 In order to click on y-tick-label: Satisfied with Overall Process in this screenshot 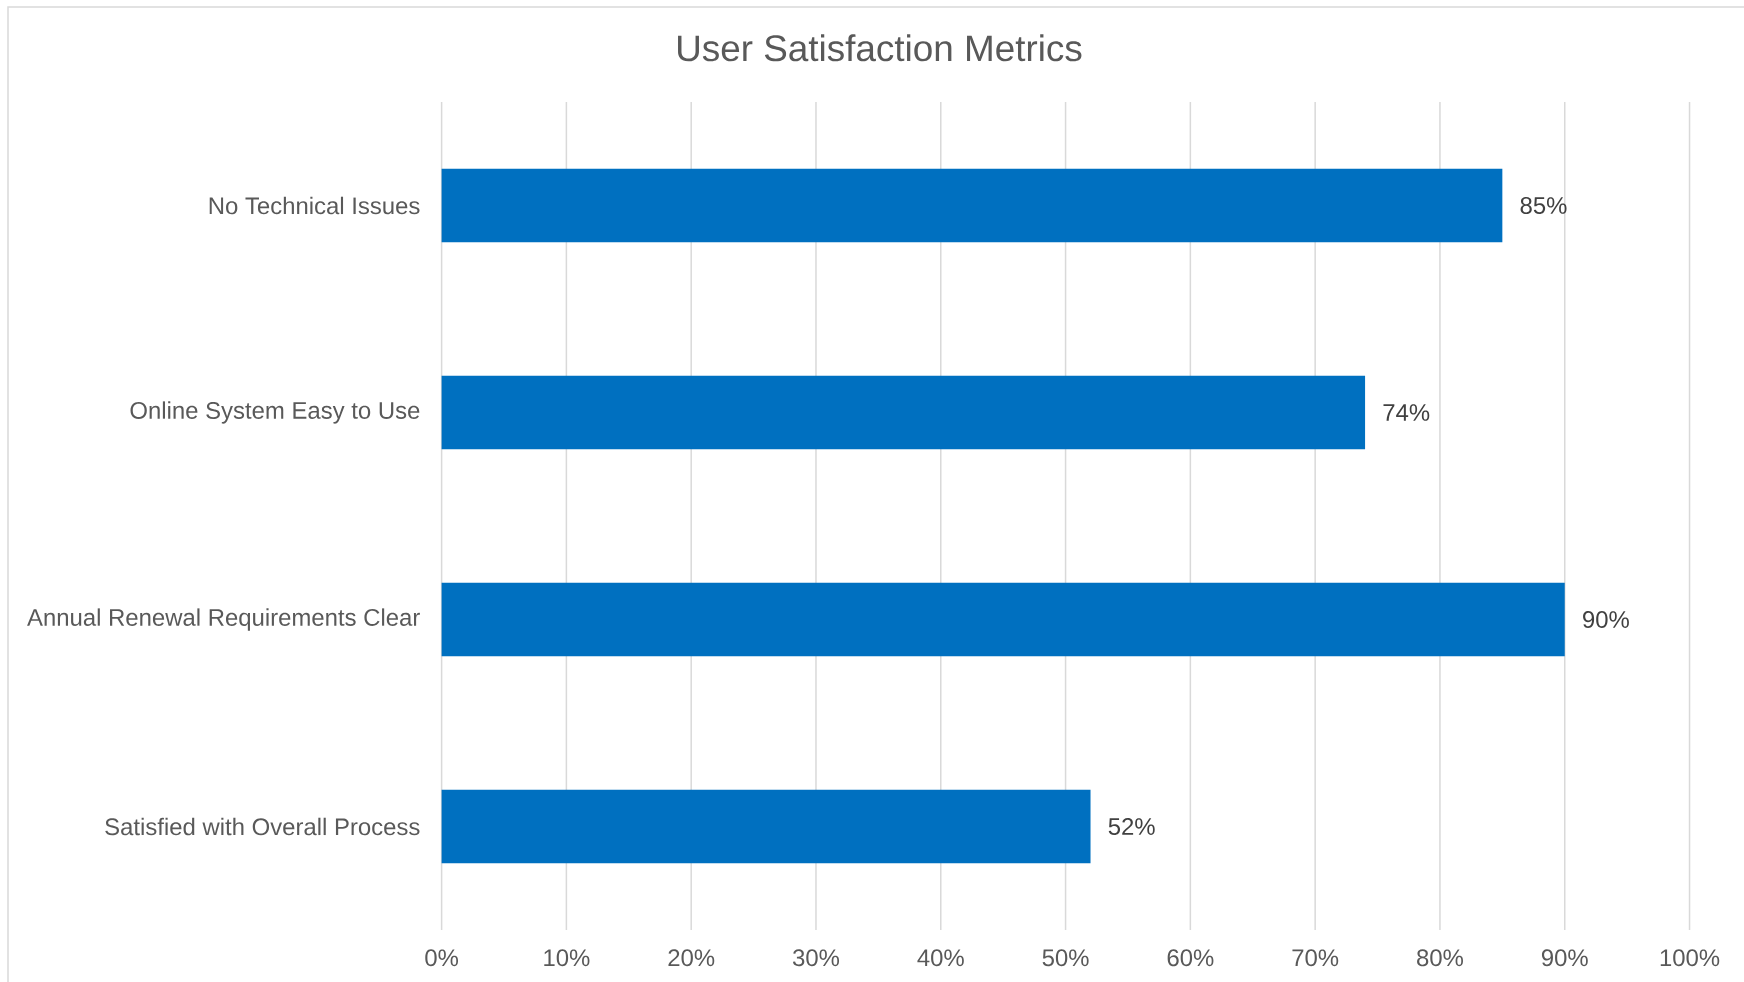, I will do `click(262, 826)`.